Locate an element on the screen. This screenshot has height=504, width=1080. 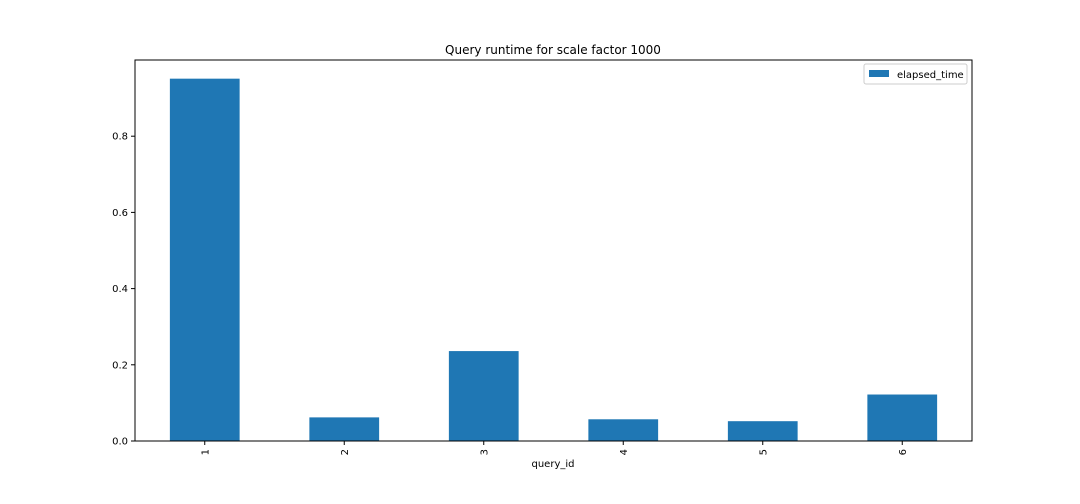
x-tick-label-1: 1 is located at coordinates (205, 452).